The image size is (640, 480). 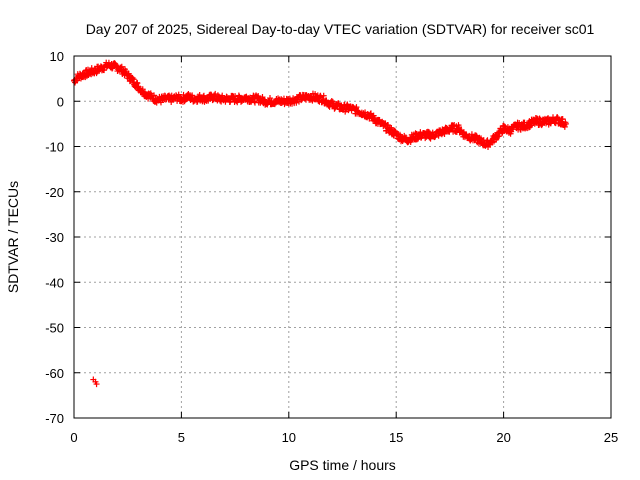 What do you see at coordinates (54, 147) in the screenshot?
I see `y-tick-label: -10` at bounding box center [54, 147].